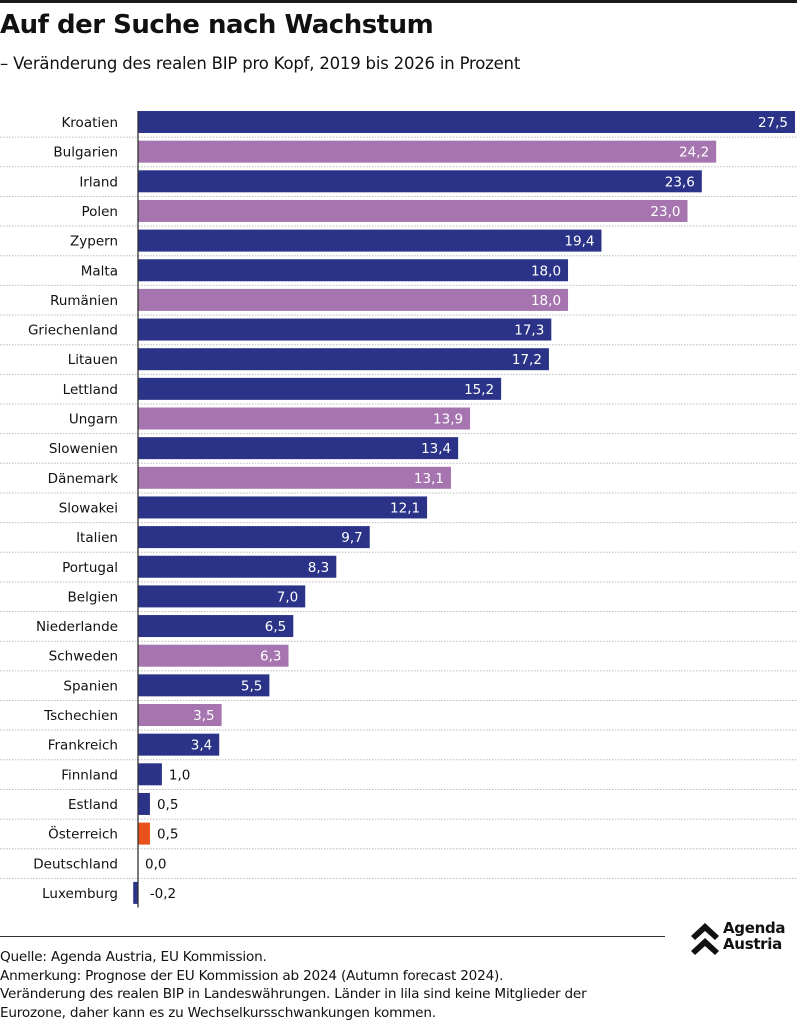 The image size is (797, 1024). I want to click on chart-title: Auf der Suche nach Wachstum, so click(217, 25).